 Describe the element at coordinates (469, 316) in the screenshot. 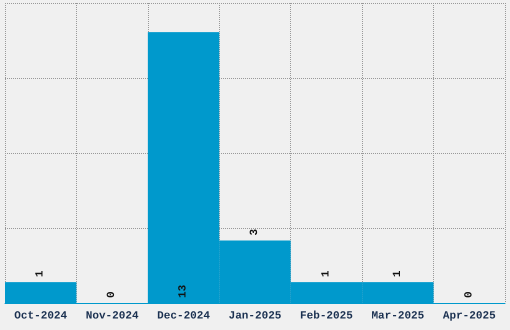

I see `x-tick-label: Apr-2025` at that location.